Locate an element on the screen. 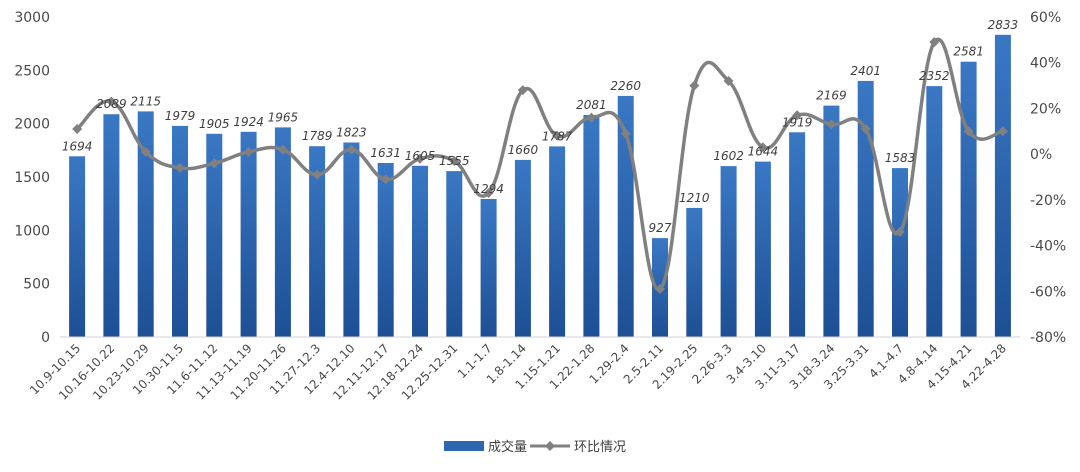 The image size is (1080, 472). data-label: 1660 is located at coordinates (523, 150).